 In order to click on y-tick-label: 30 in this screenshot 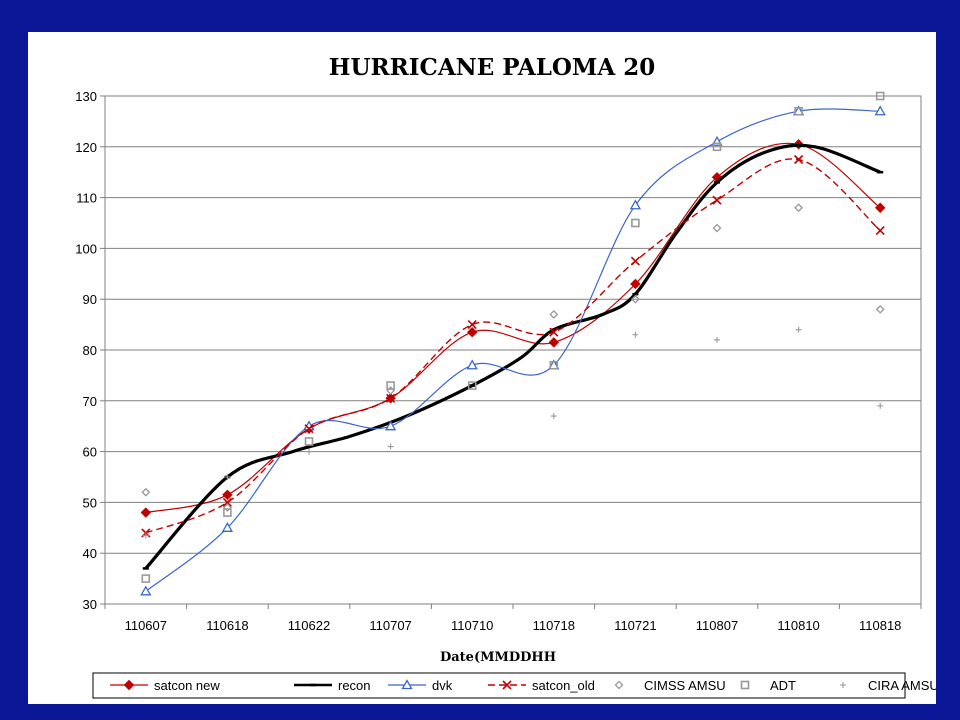, I will do `click(90, 604)`.